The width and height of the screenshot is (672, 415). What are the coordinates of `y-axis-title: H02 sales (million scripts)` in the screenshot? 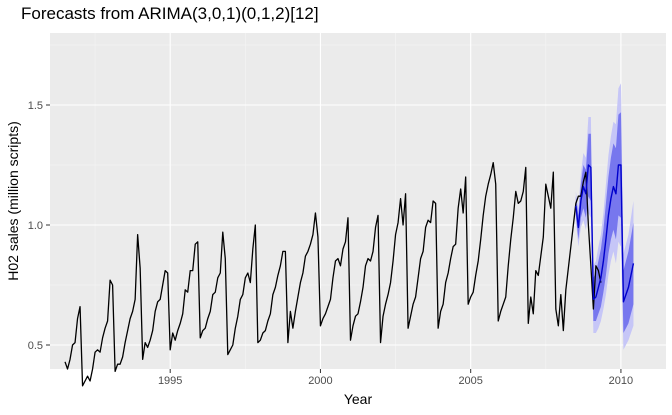 It's located at (13, 200).